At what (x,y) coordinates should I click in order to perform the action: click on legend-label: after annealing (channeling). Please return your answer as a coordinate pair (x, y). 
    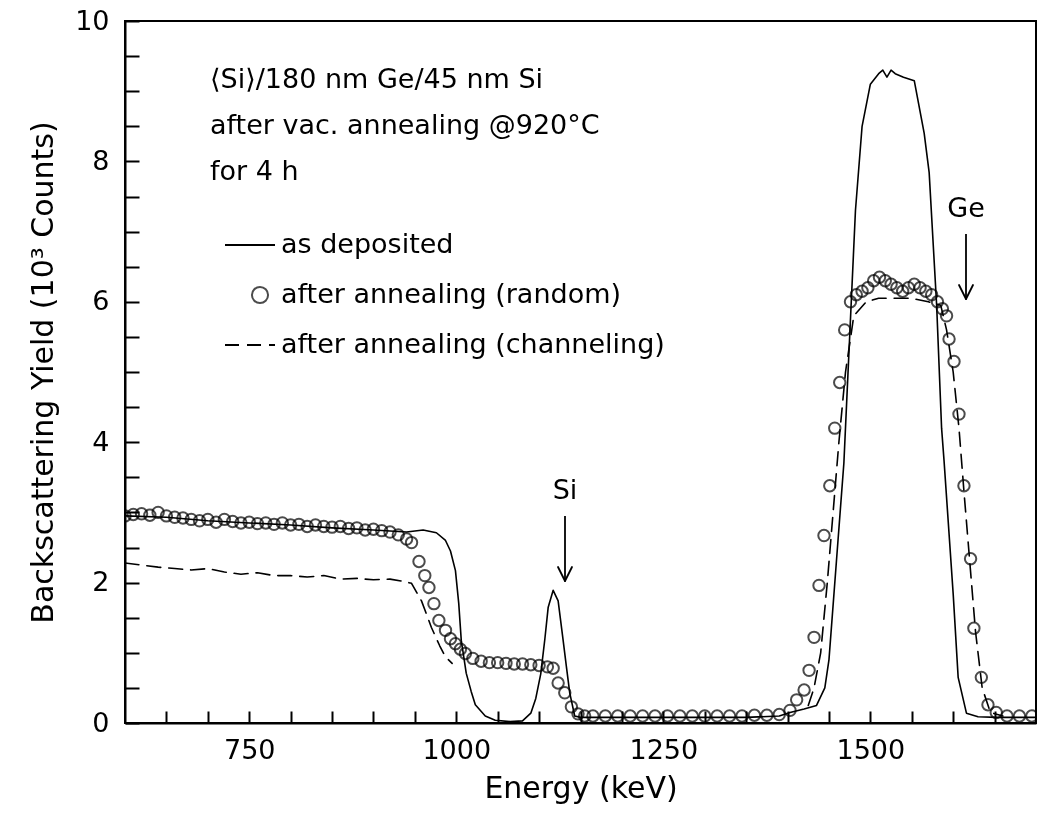
    Looking at the image, I should click on (473, 343).